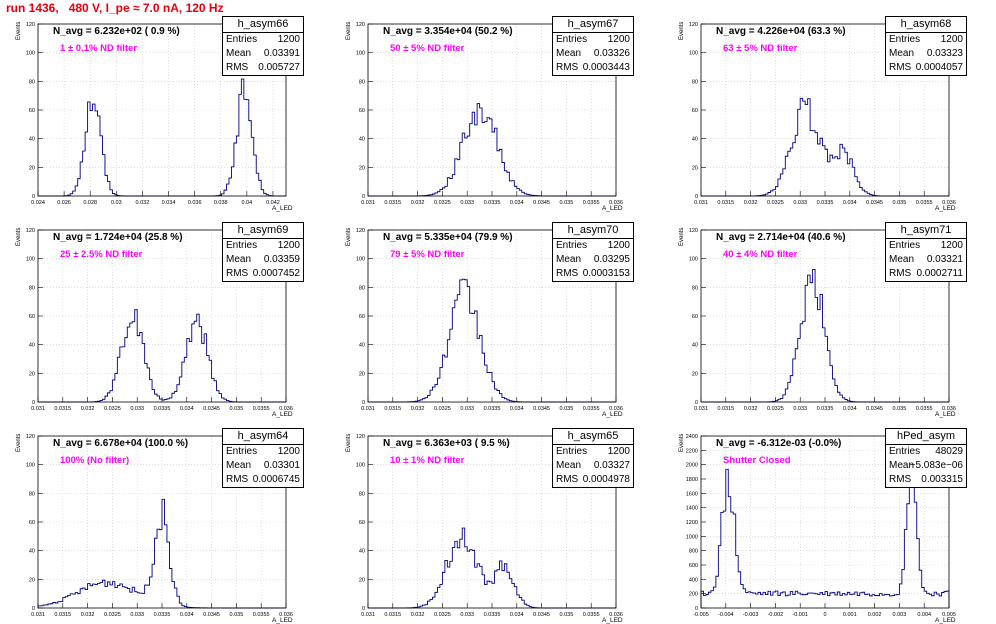  I want to click on x-tick-label: -0.002, so click(776, 615).